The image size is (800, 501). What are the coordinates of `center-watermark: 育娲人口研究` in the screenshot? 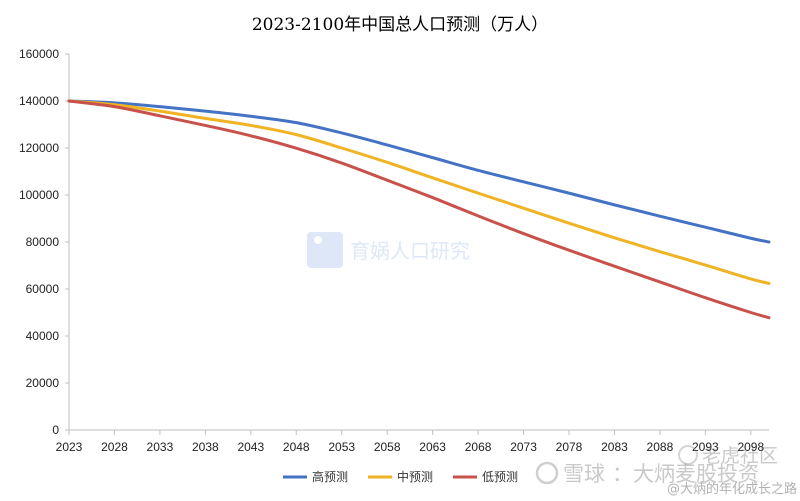 It's located at (388, 250).